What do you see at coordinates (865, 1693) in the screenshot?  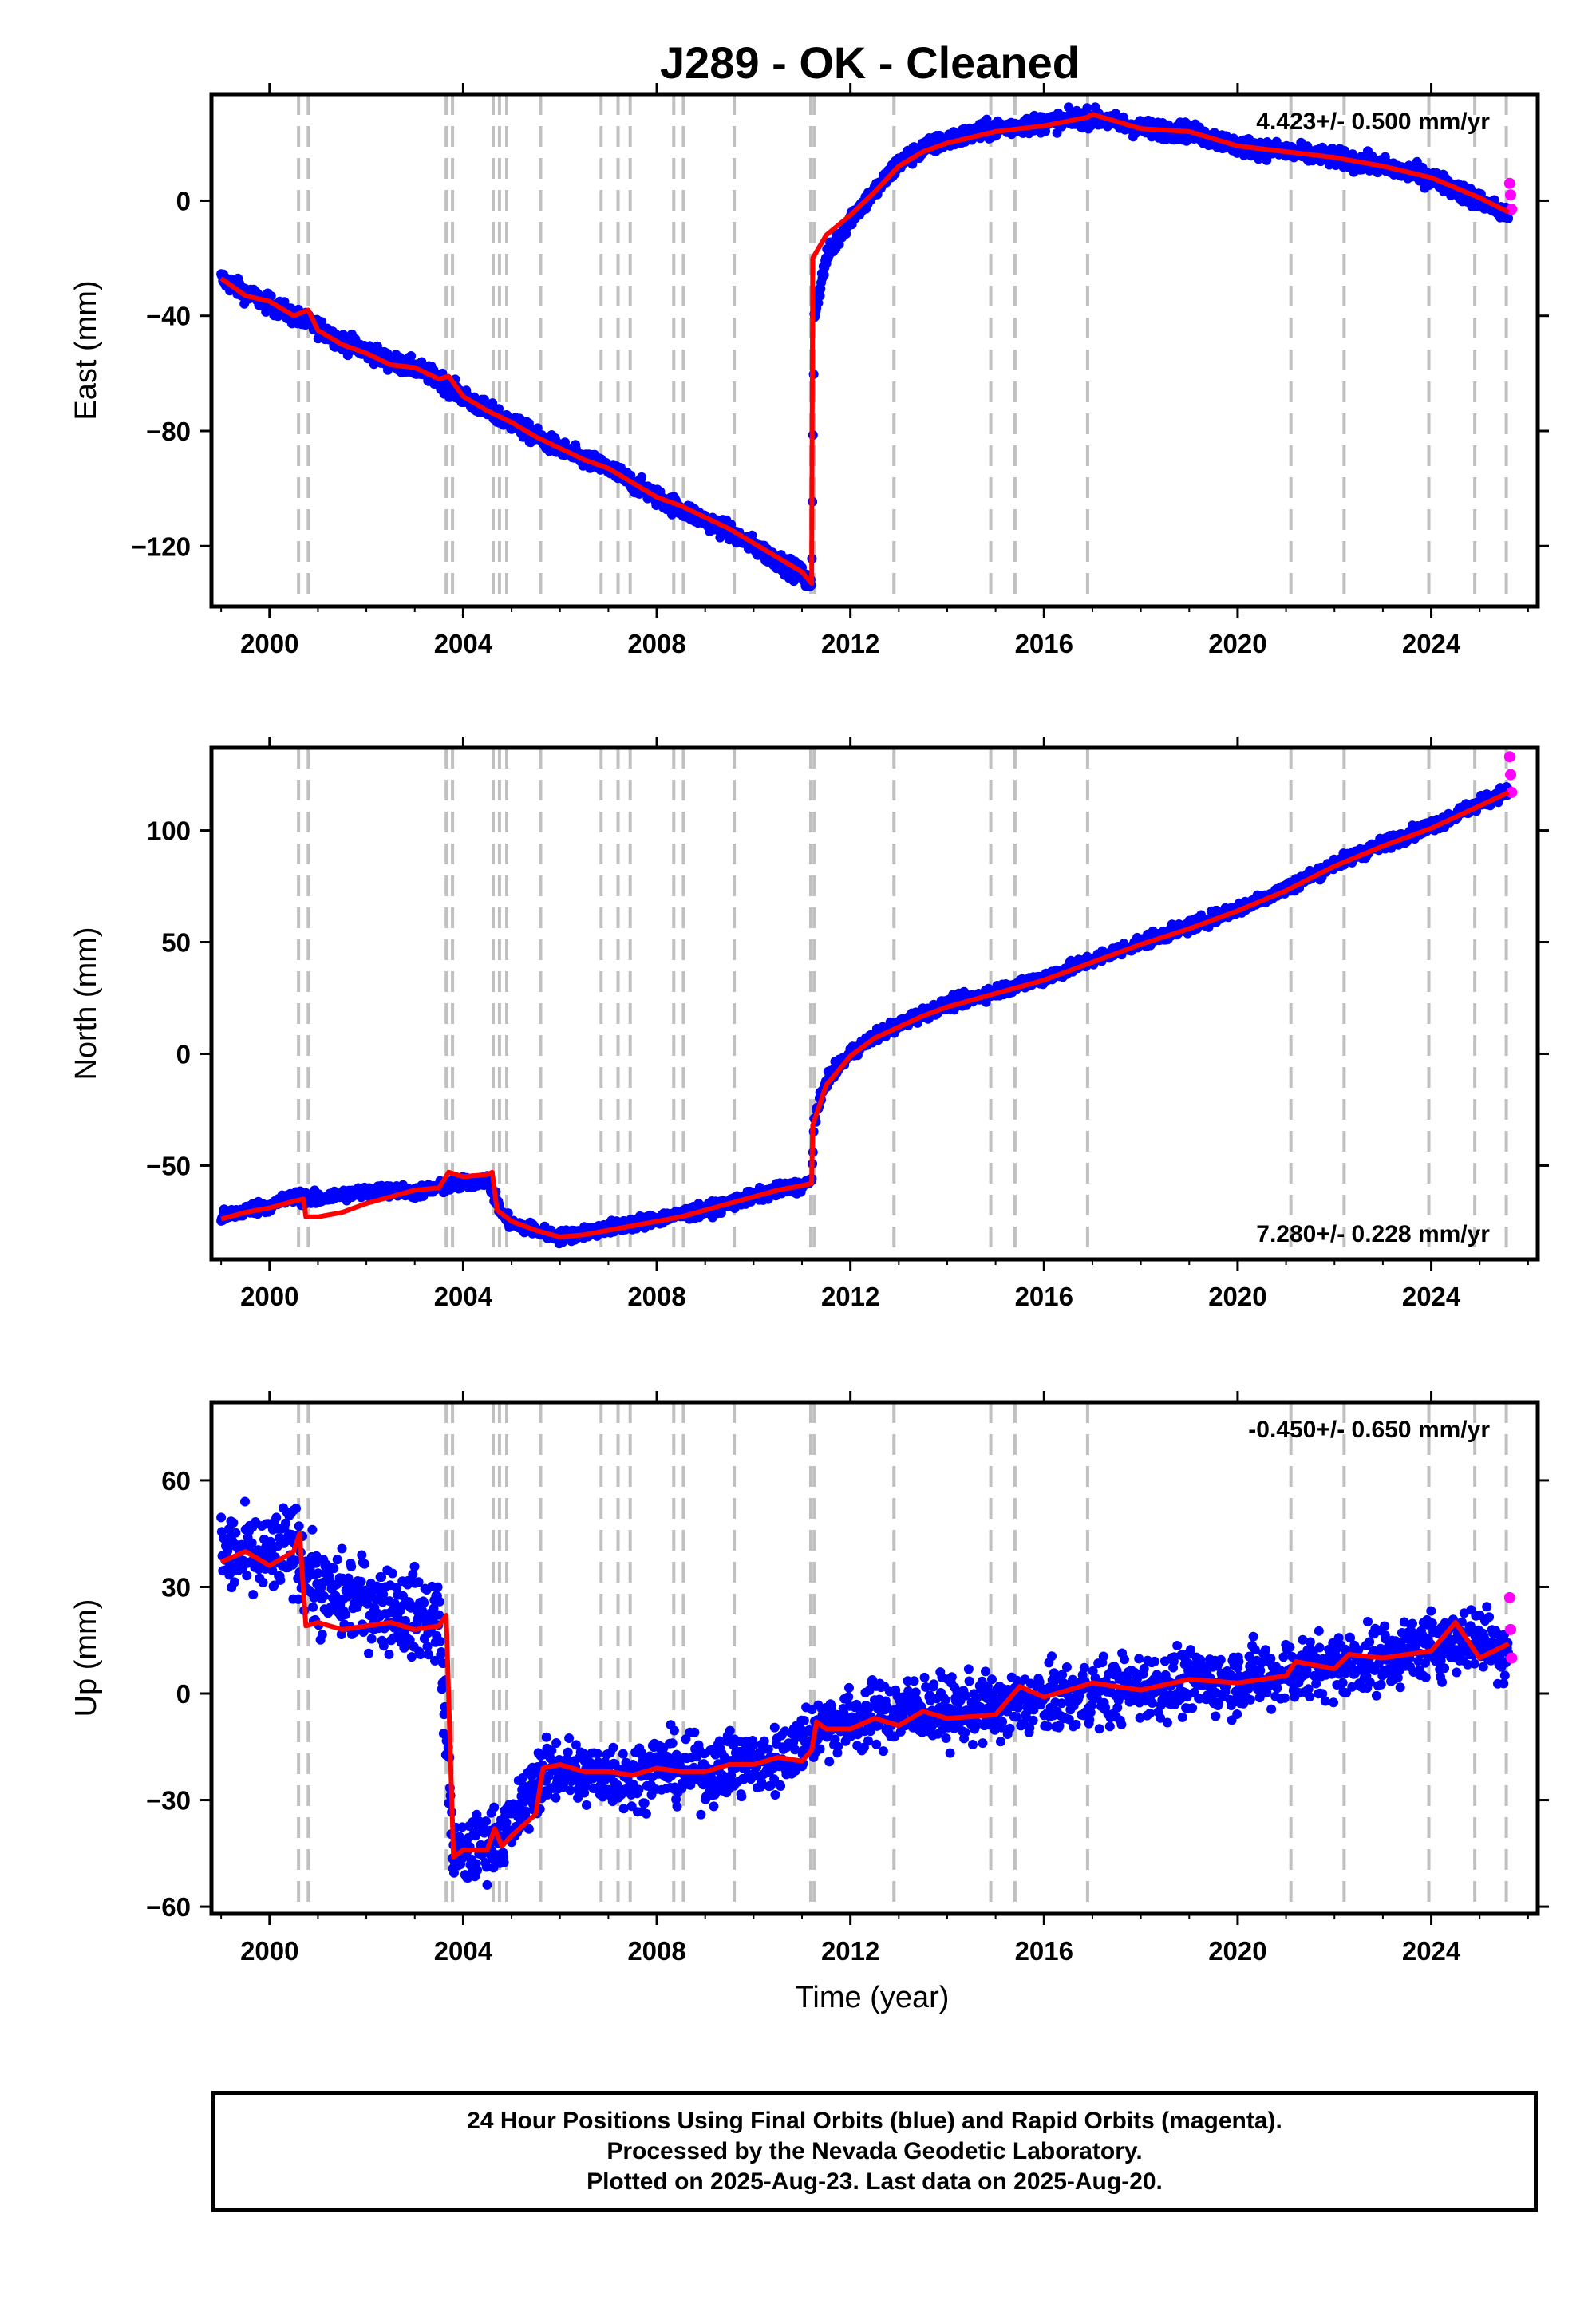 I see `final-orbit-points` at bounding box center [865, 1693].